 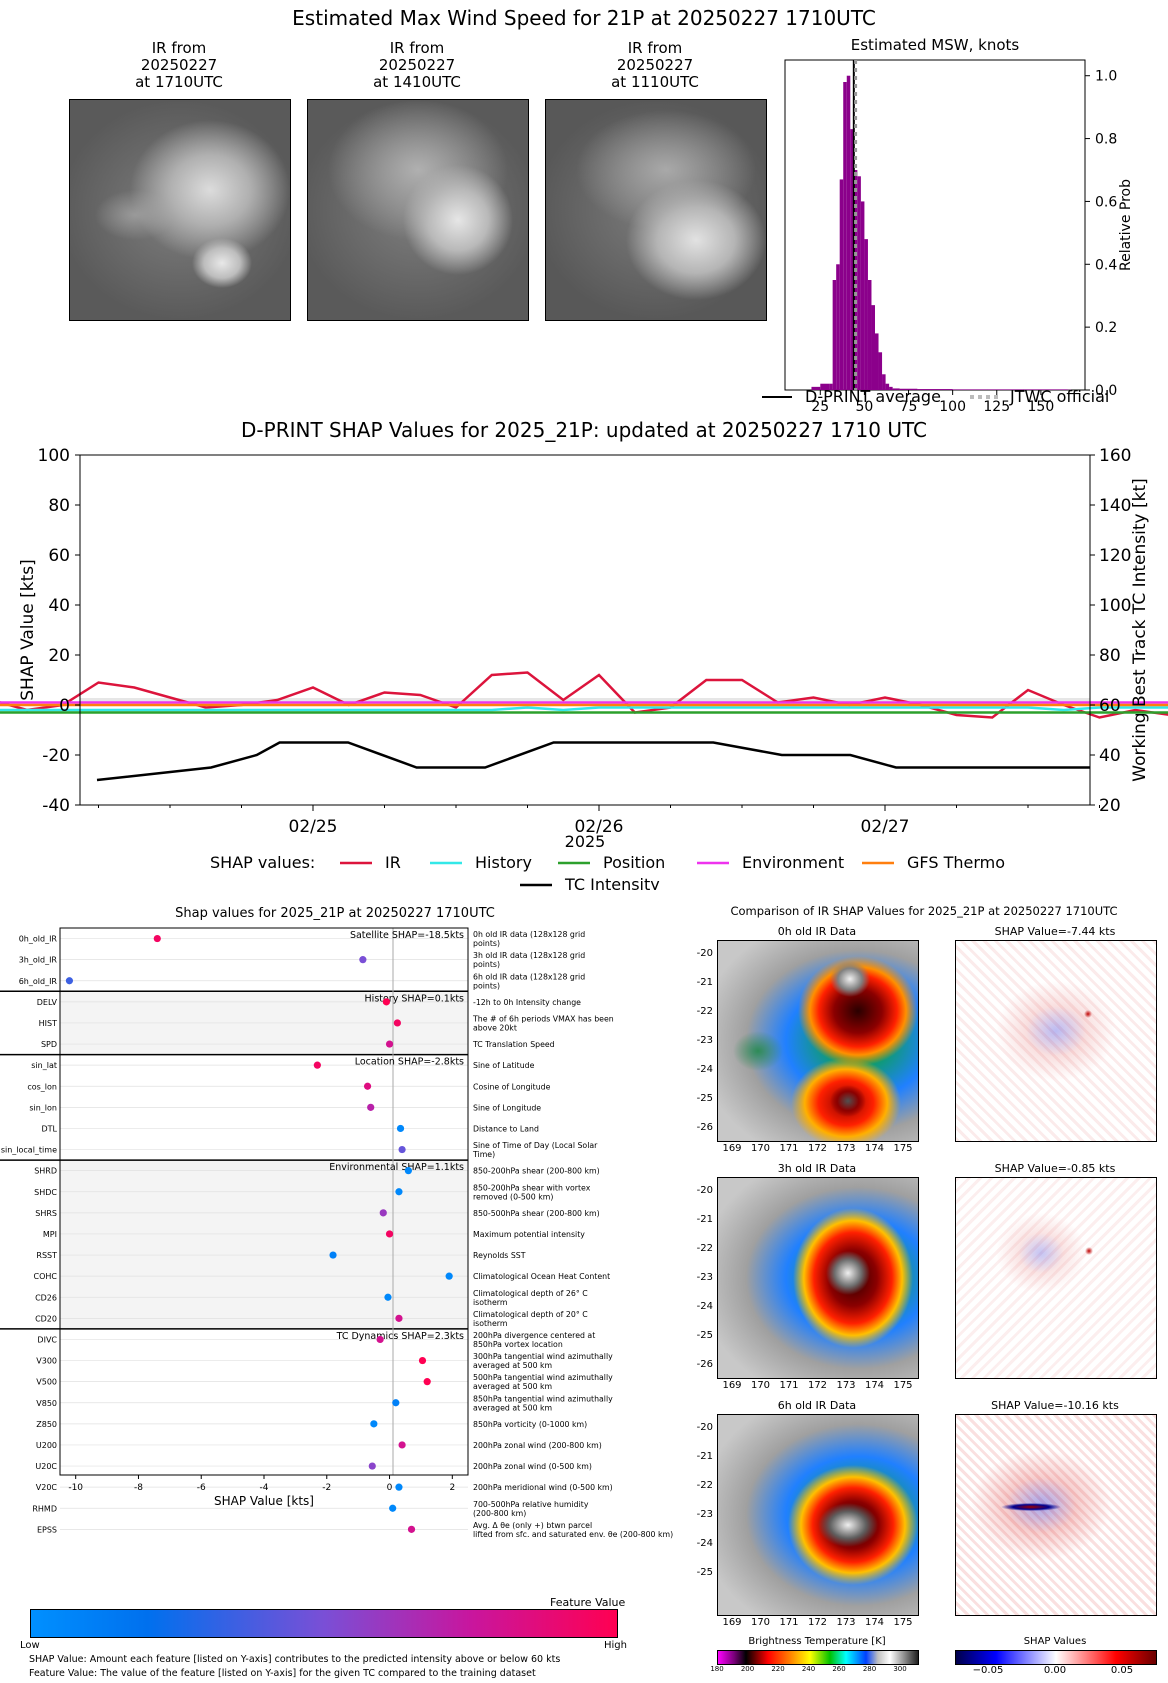 What do you see at coordinates (530, 1314) in the screenshot?
I see `feature-description: Climatological depth of 20° C` at bounding box center [530, 1314].